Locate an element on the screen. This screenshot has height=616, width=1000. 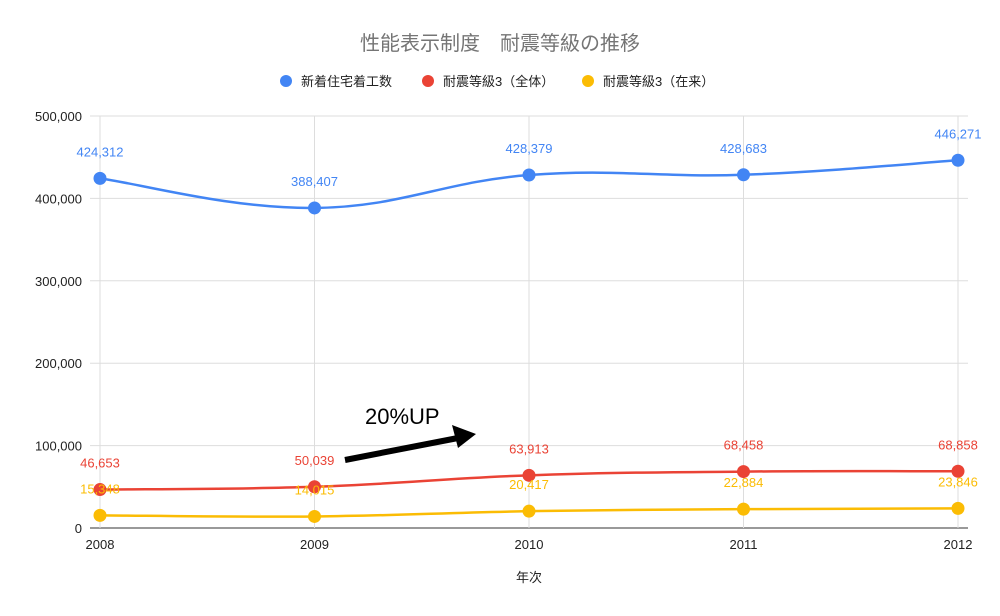
data-label: 50,039 is located at coordinates (315, 460).